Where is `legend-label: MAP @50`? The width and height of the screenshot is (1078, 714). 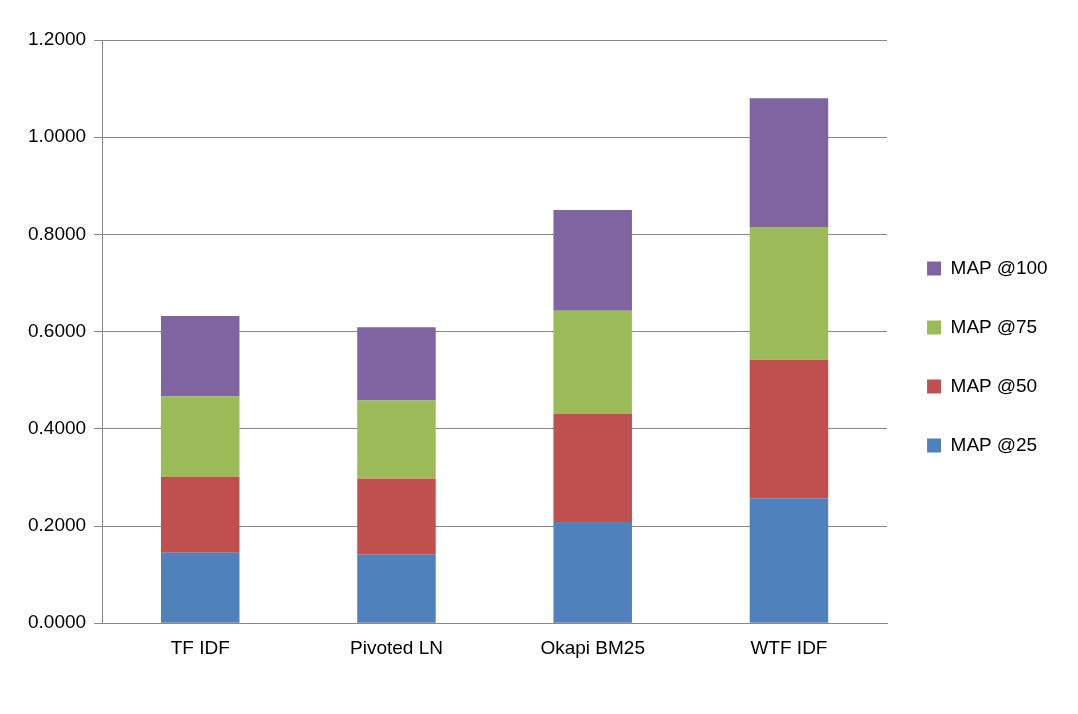
legend-label: MAP @50 is located at coordinates (994, 385).